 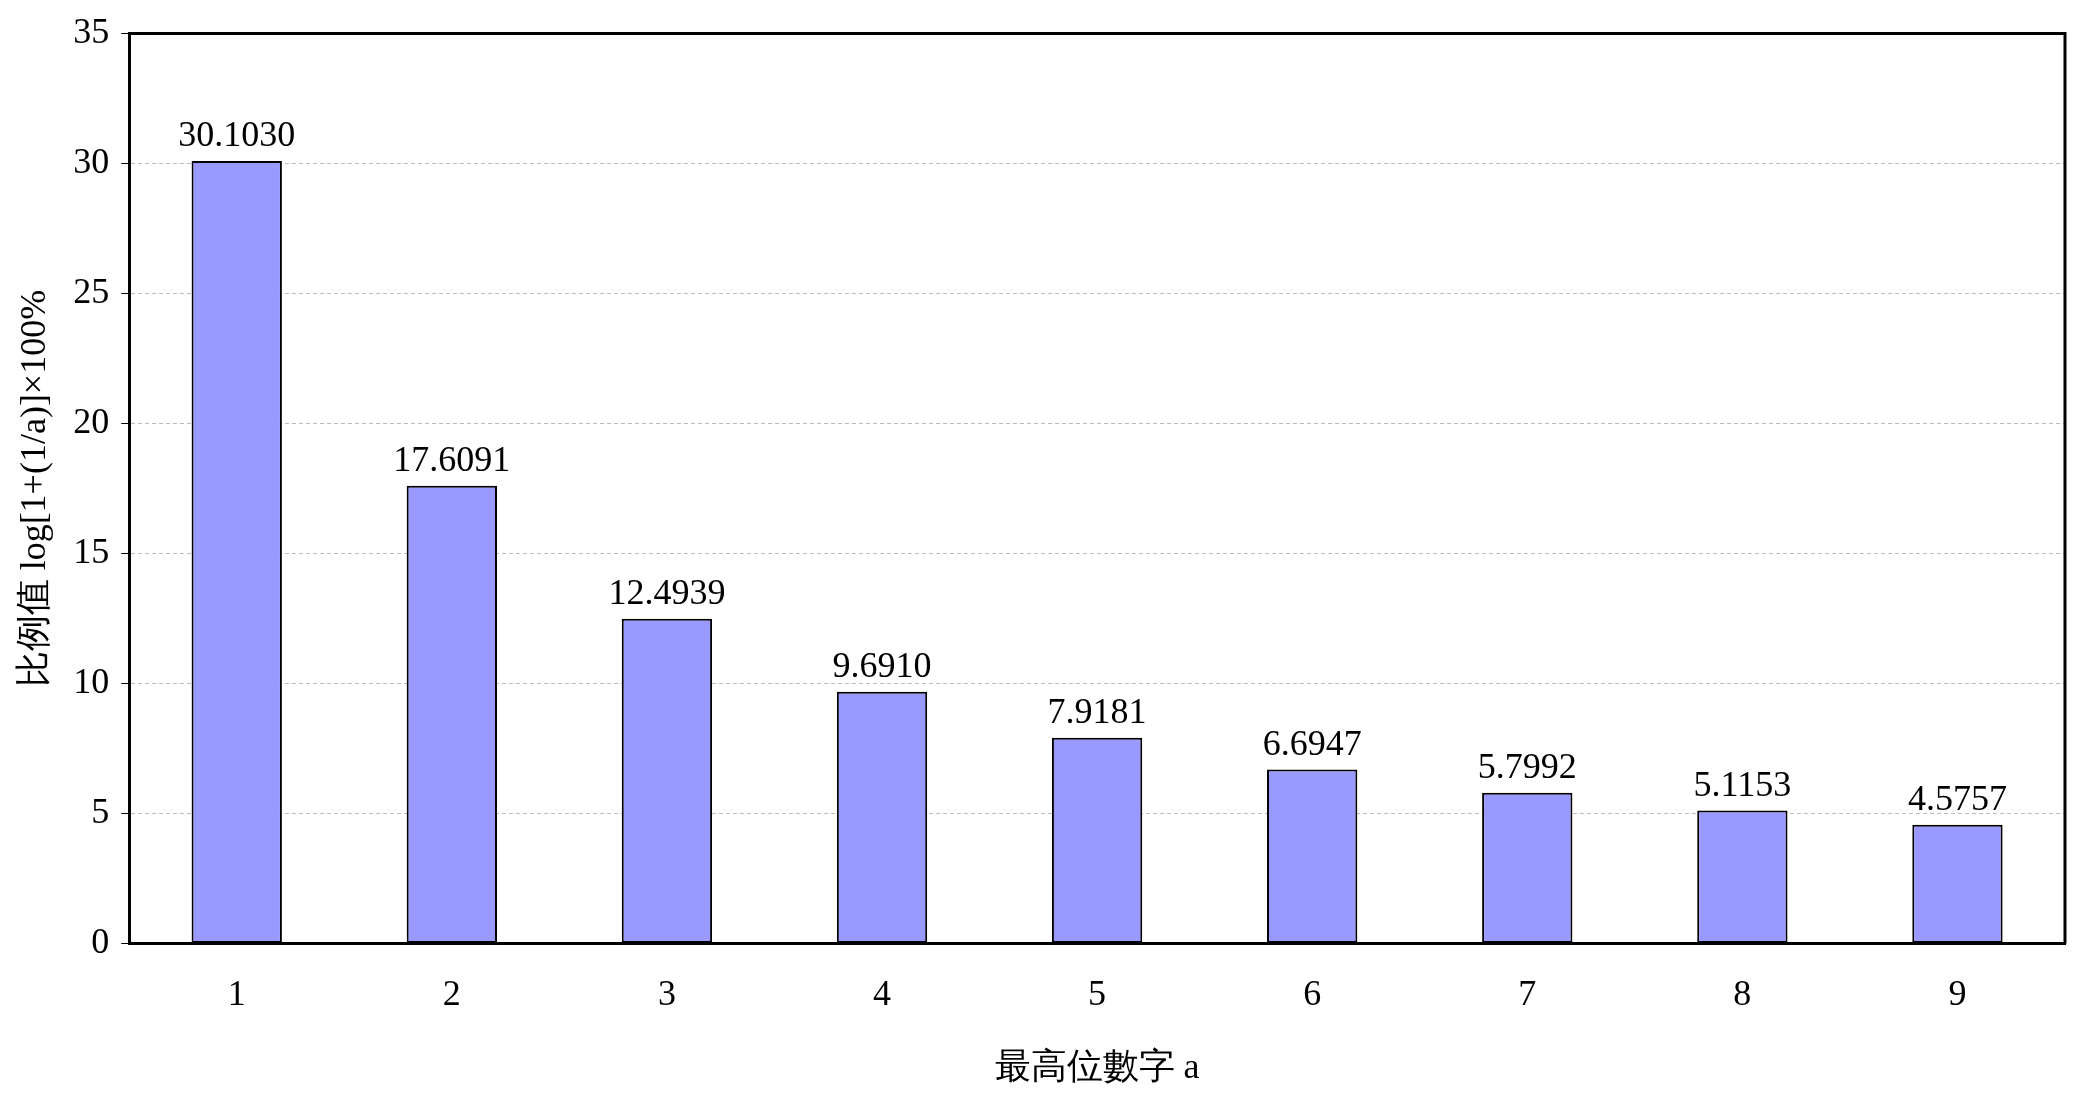 What do you see at coordinates (1527, 992) in the screenshot?
I see `x-tick-label: 7` at bounding box center [1527, 992].